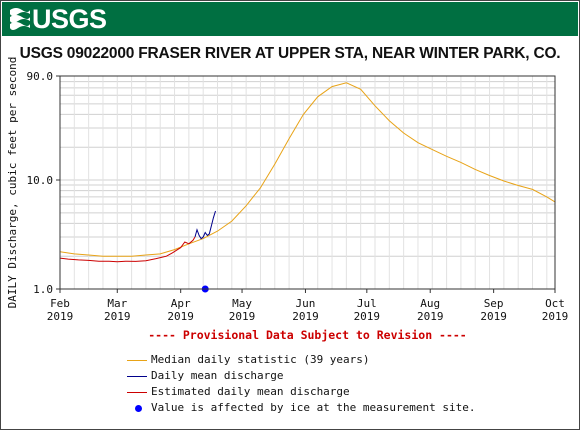 The height and width of the screenshot is (430, 580). What do you see at coordinates (217, 375) in the screenshot?
I see `legend-label-daily-mean: Daily mean discharge` at bounding box center [217, 375].